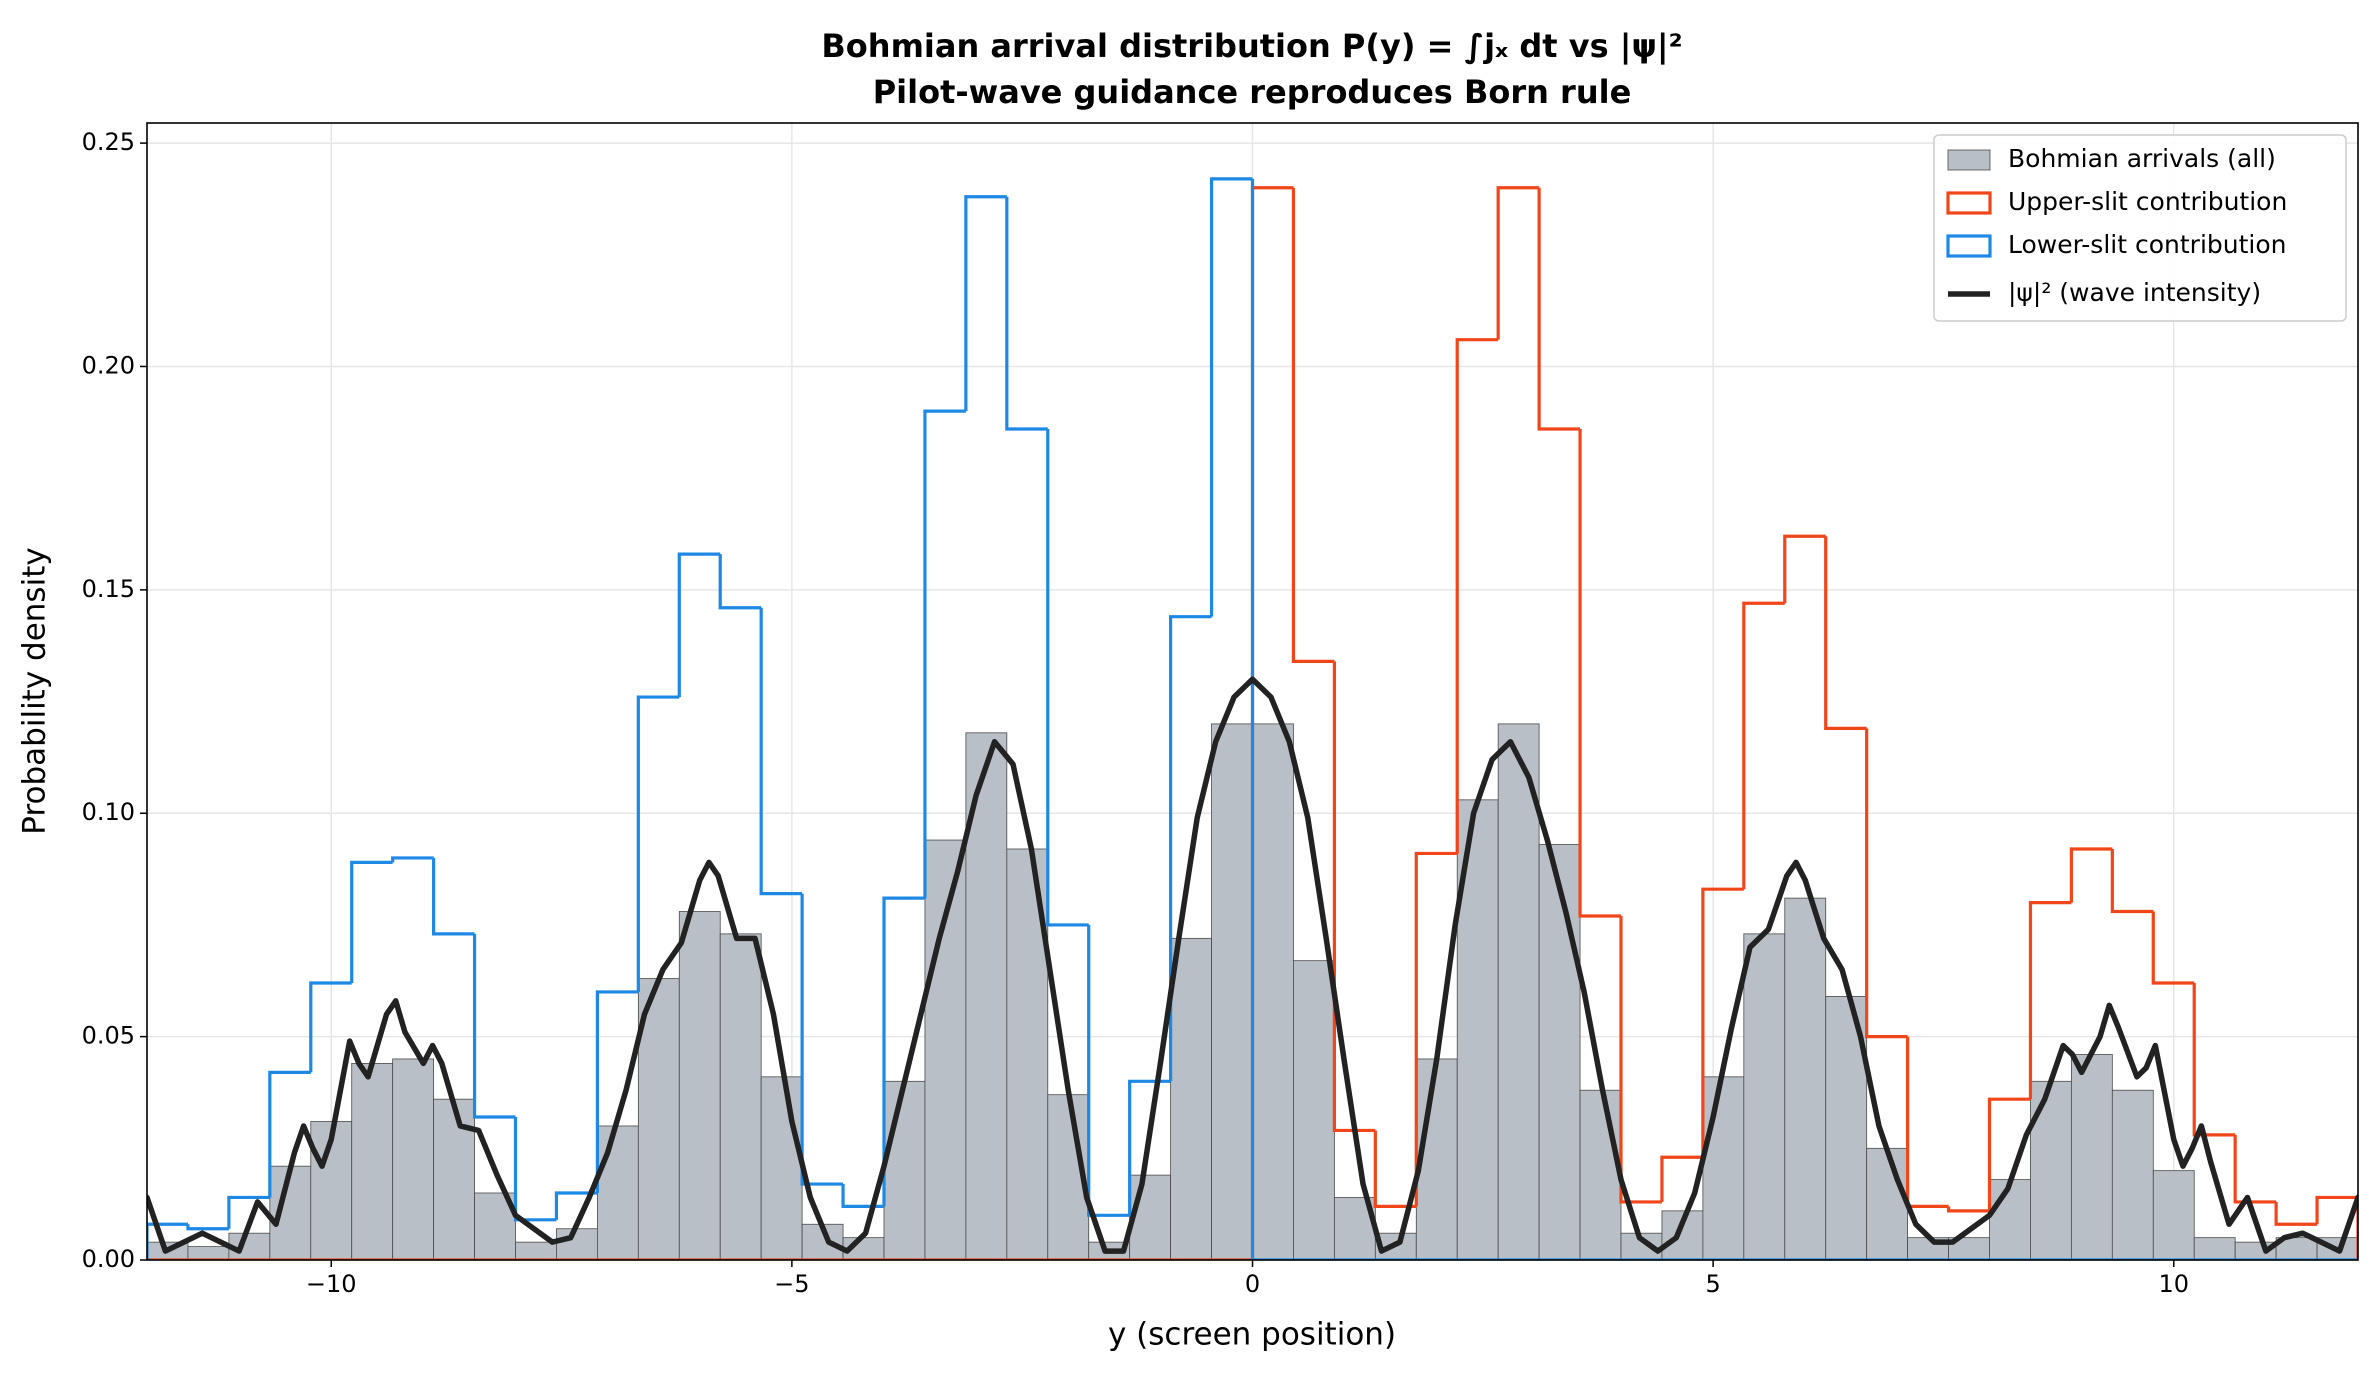 This screenshot has width=2378, height=1374. What do you see at coordinates (108, 1259) in the screenshot?
I see `y-tick-label: 0.00` at bounding box center [108, 1259].